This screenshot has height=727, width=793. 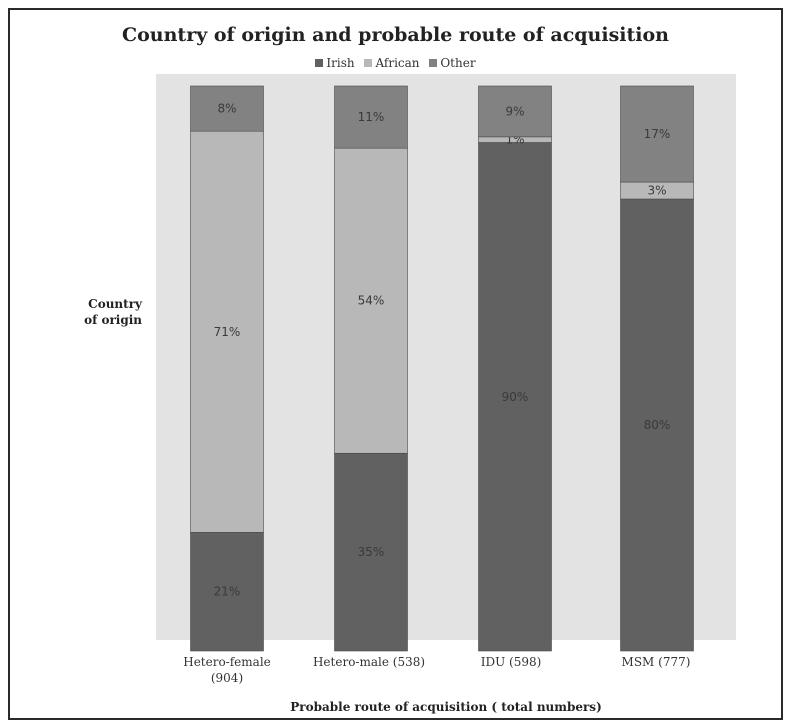 I want to click on bar-hetero-female-irish, so click(x=227, y=592).